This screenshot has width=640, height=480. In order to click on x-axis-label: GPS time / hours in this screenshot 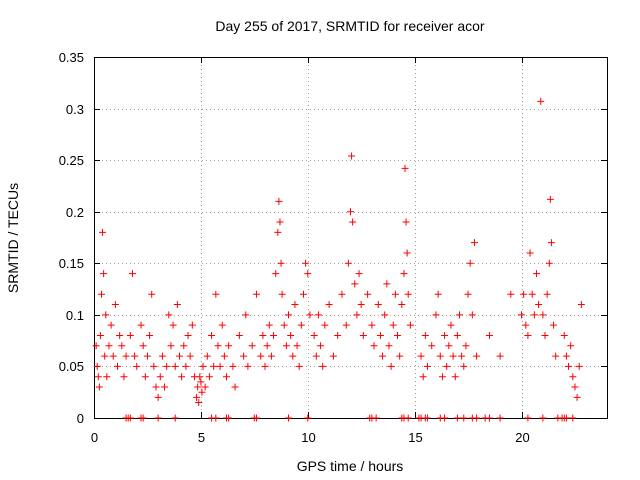, I will do `click(350, 466)`.